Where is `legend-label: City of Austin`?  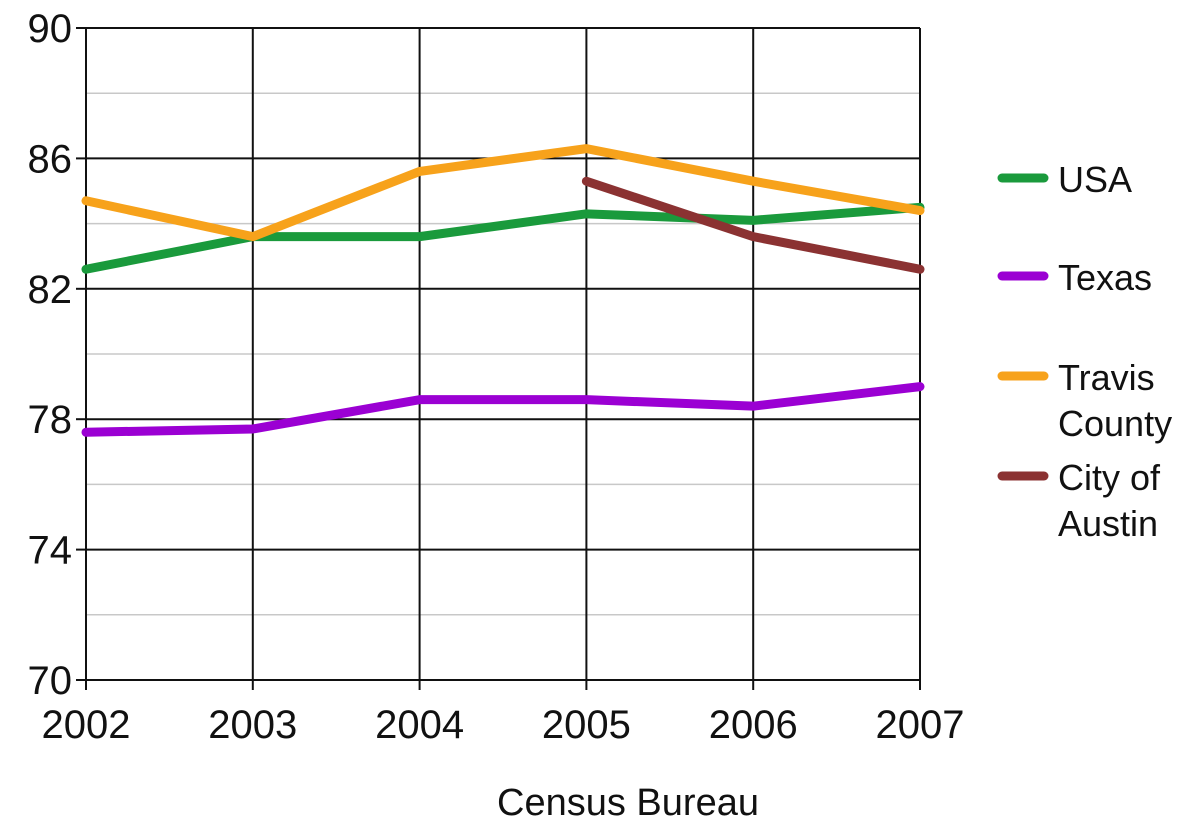 legend-label: City of Austin is located at coordinates (1109, 500).